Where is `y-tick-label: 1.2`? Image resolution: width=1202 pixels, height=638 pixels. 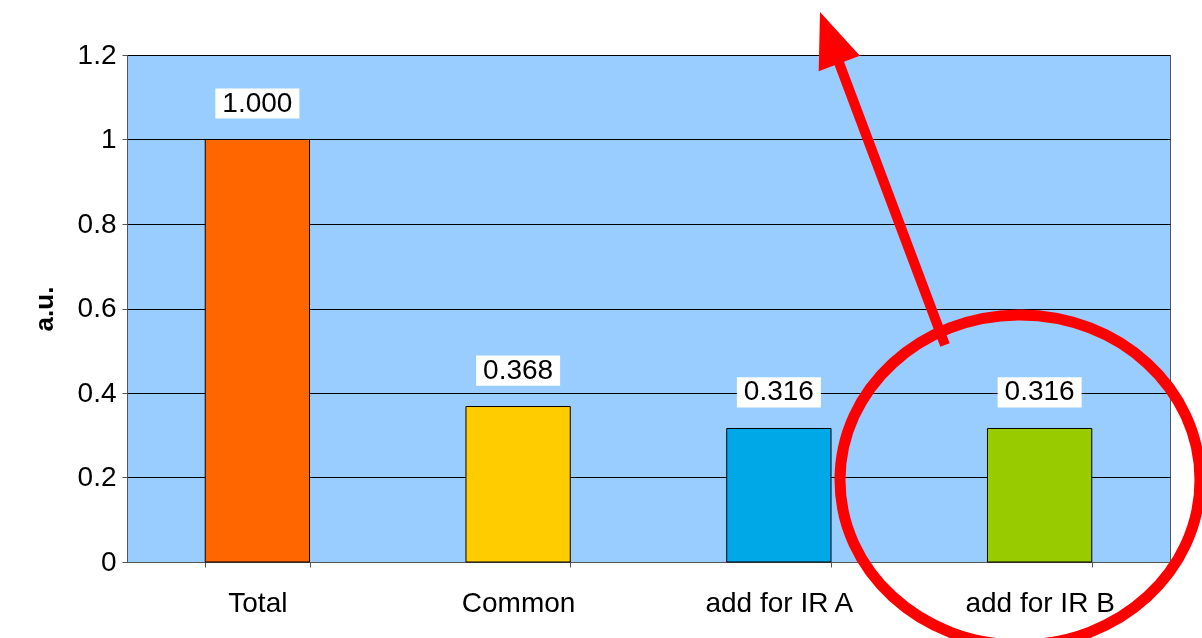
y-tick-label: 1.2 is located at coordinates (97, 54).